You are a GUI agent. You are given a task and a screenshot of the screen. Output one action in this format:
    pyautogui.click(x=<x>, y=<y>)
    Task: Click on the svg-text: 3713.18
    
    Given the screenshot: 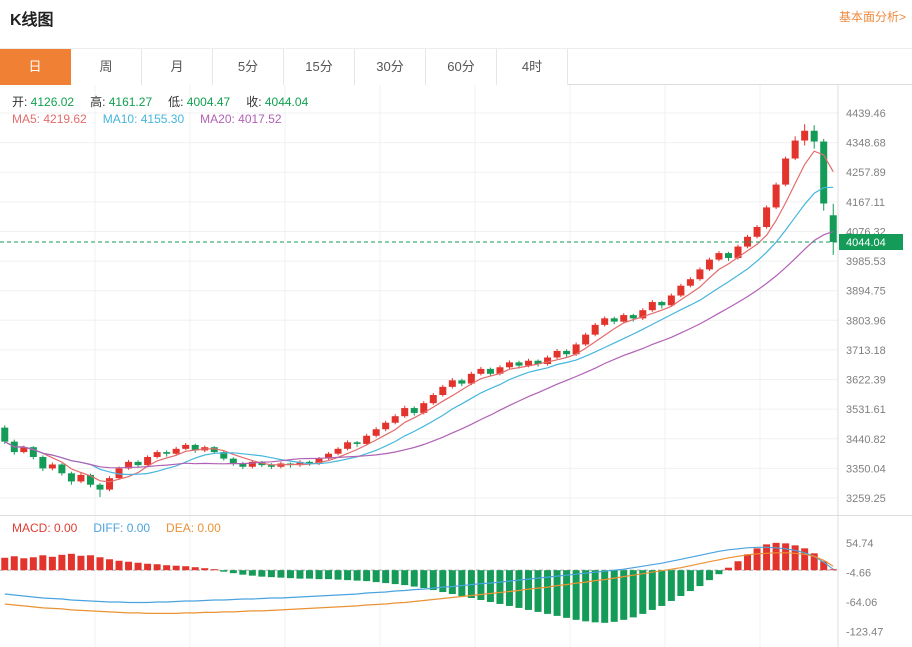 What is the action you would take?
    pyautogui.click(x=866, y=351)
    